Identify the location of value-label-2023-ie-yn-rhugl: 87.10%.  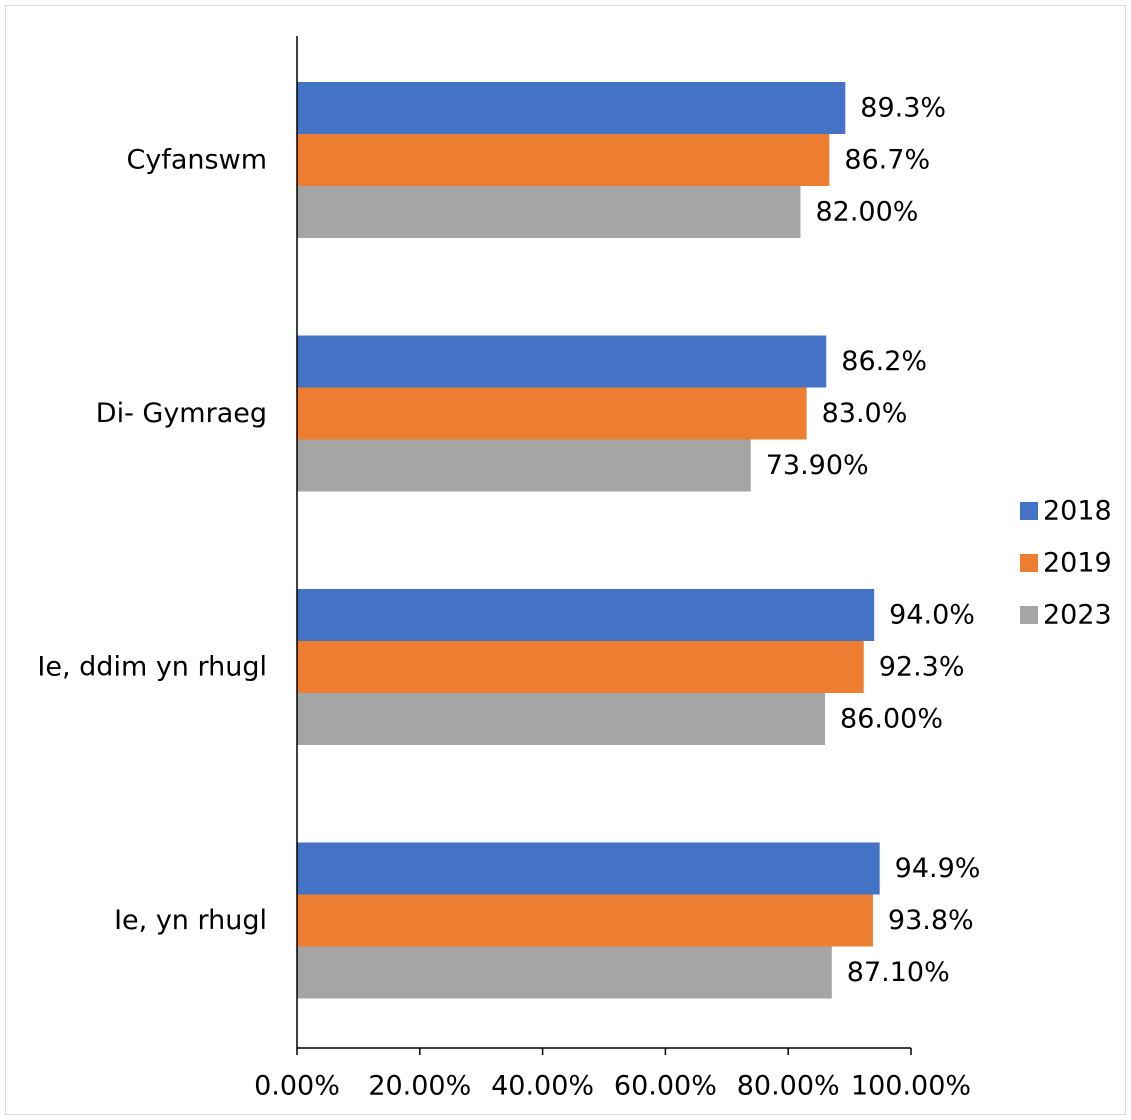
(898, 972).